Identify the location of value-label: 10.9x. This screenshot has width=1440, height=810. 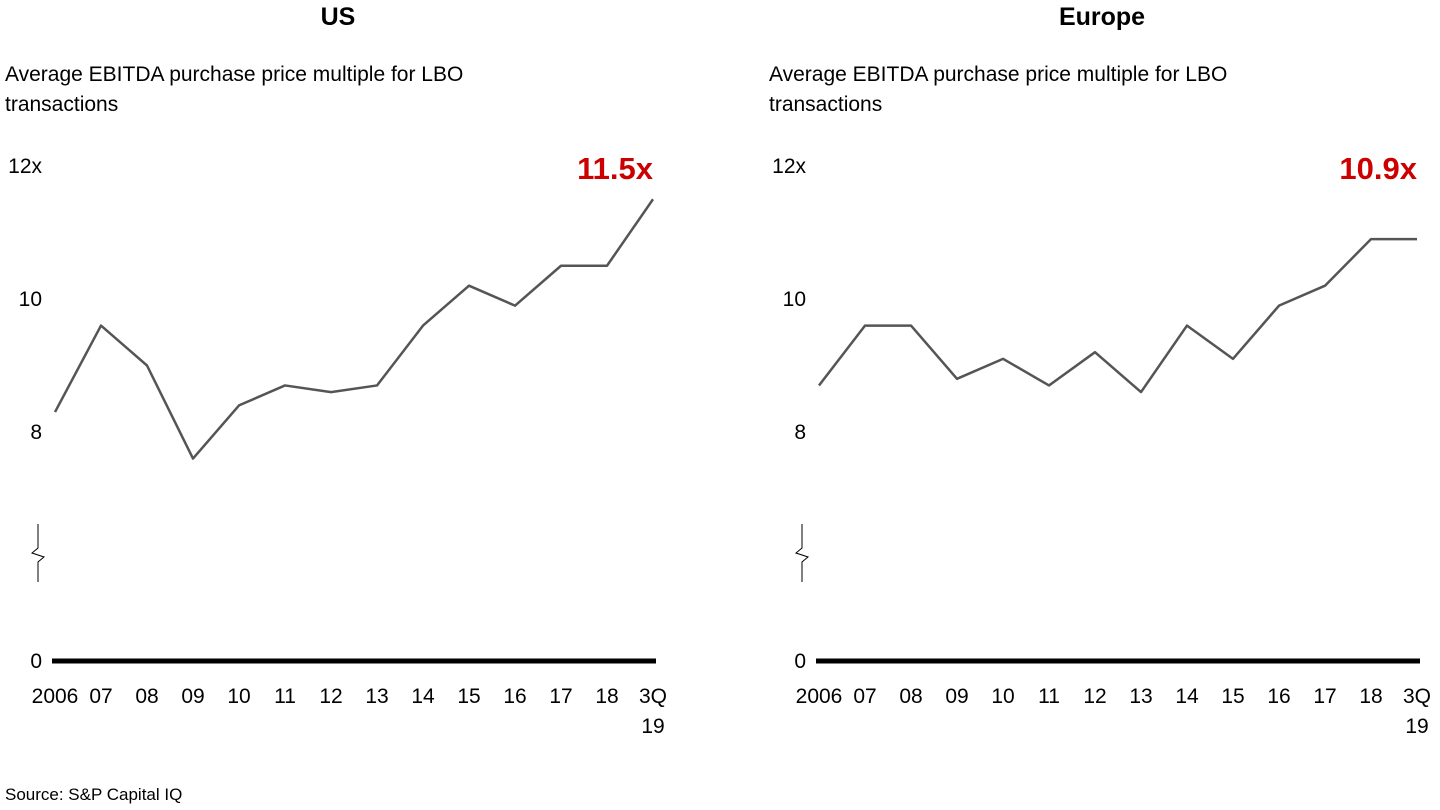
(1378, 168).